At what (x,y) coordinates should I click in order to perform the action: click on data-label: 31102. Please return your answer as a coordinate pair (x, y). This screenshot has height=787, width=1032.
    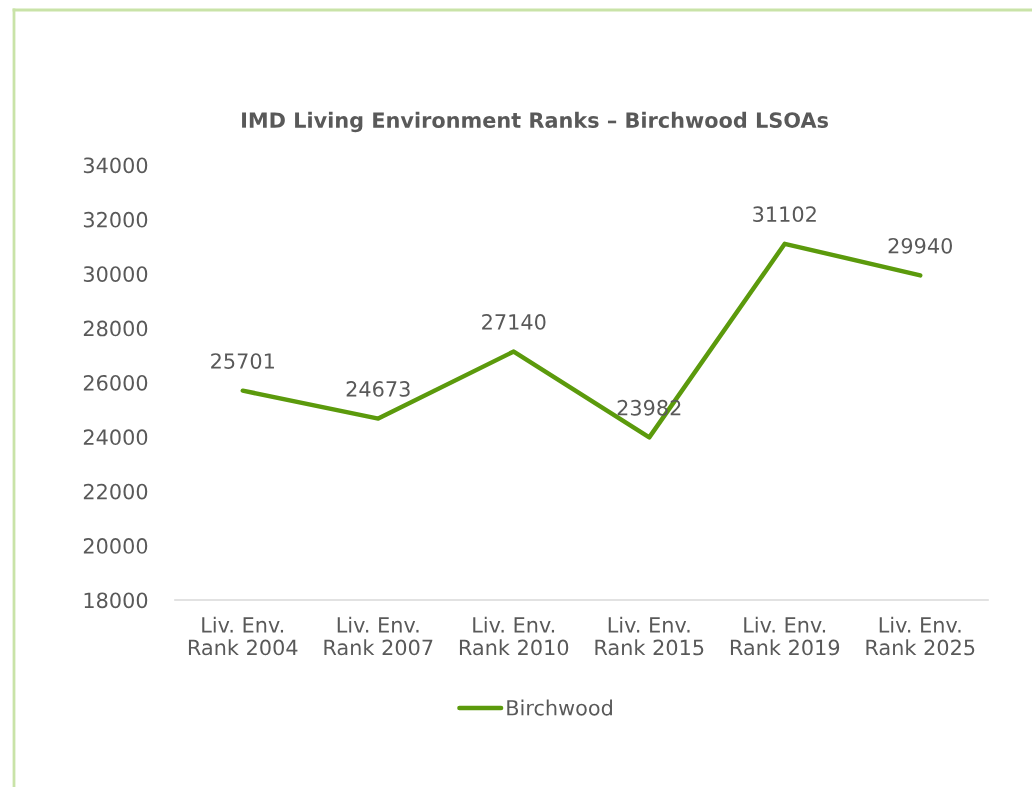
    Looking at the image, I should click on (784, 214).